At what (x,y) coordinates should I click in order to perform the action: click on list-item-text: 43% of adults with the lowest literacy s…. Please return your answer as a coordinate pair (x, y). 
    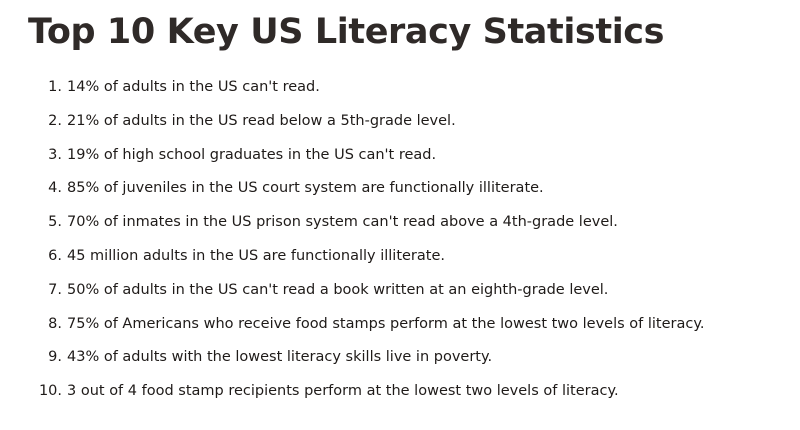
    Looking at the image, I should click on (280, 357).